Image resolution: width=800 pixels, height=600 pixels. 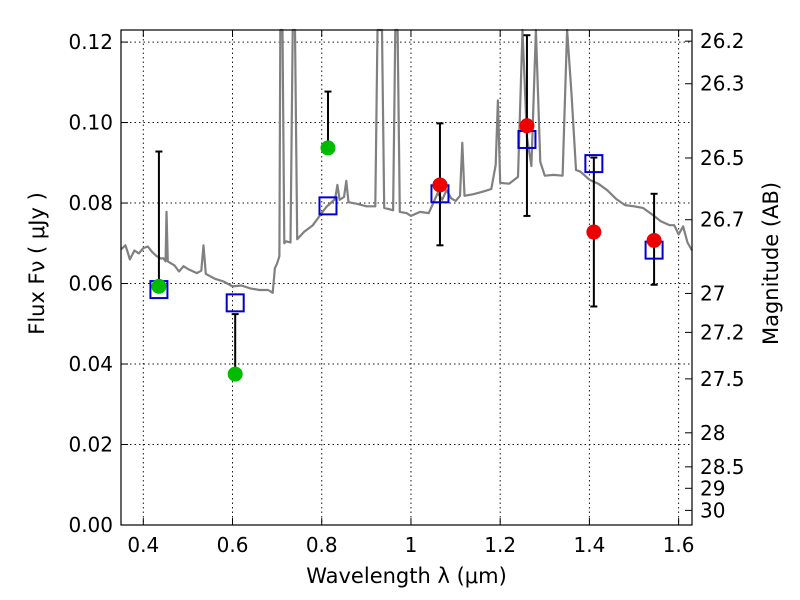 What do you see at coordinates (90, 445) in the screenshot?
I see `y-tick-label: 0.02` at bounding box center [90, 445].